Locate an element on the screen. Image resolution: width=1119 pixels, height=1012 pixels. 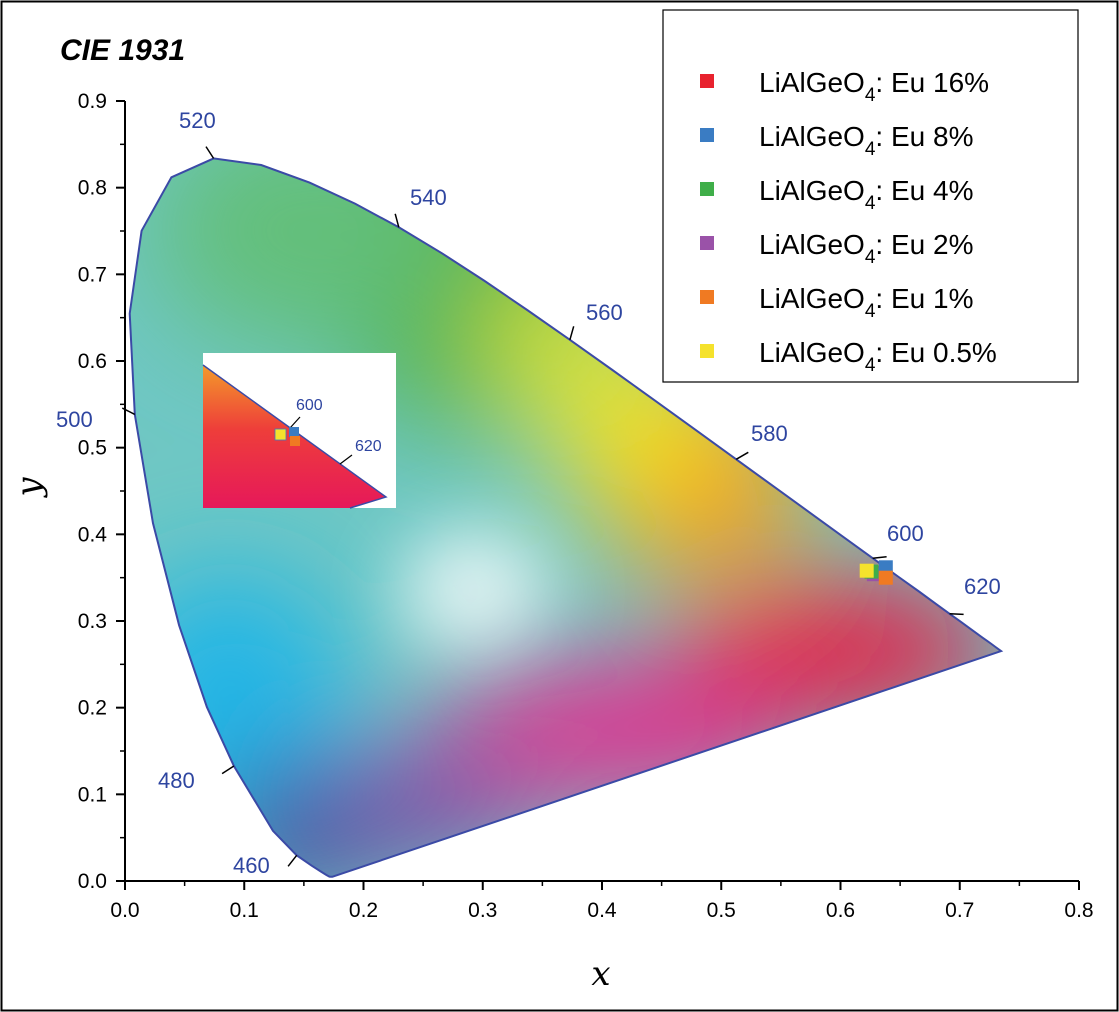
wl-label-500: 500 is located at coordinates (74, 419).